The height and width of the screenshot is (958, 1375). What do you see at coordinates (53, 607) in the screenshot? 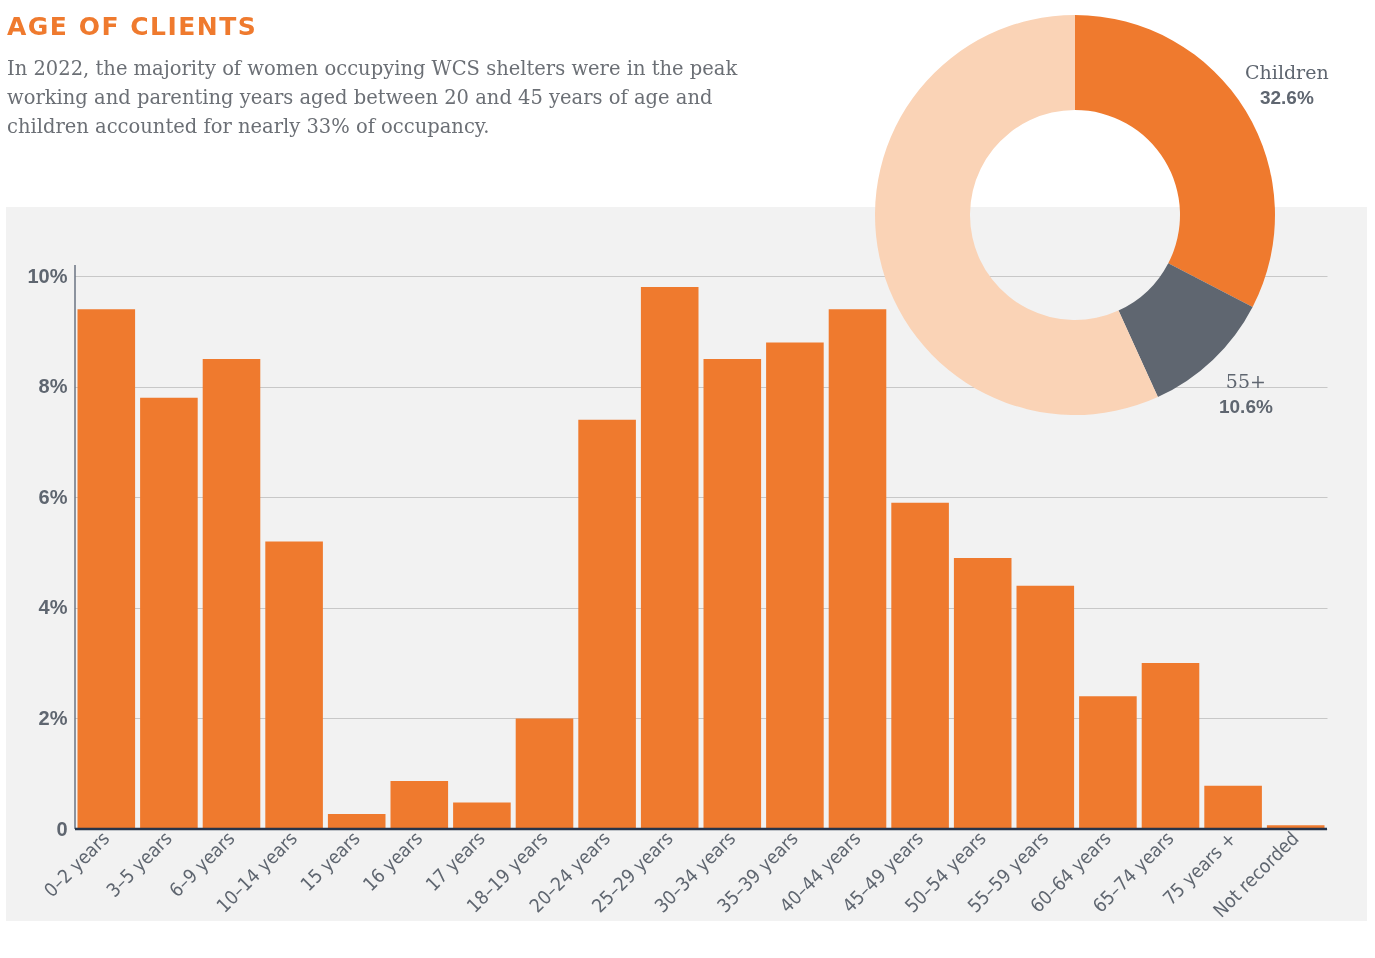
I see `y-tick-label: 4%` at bounding box center [53, 607].